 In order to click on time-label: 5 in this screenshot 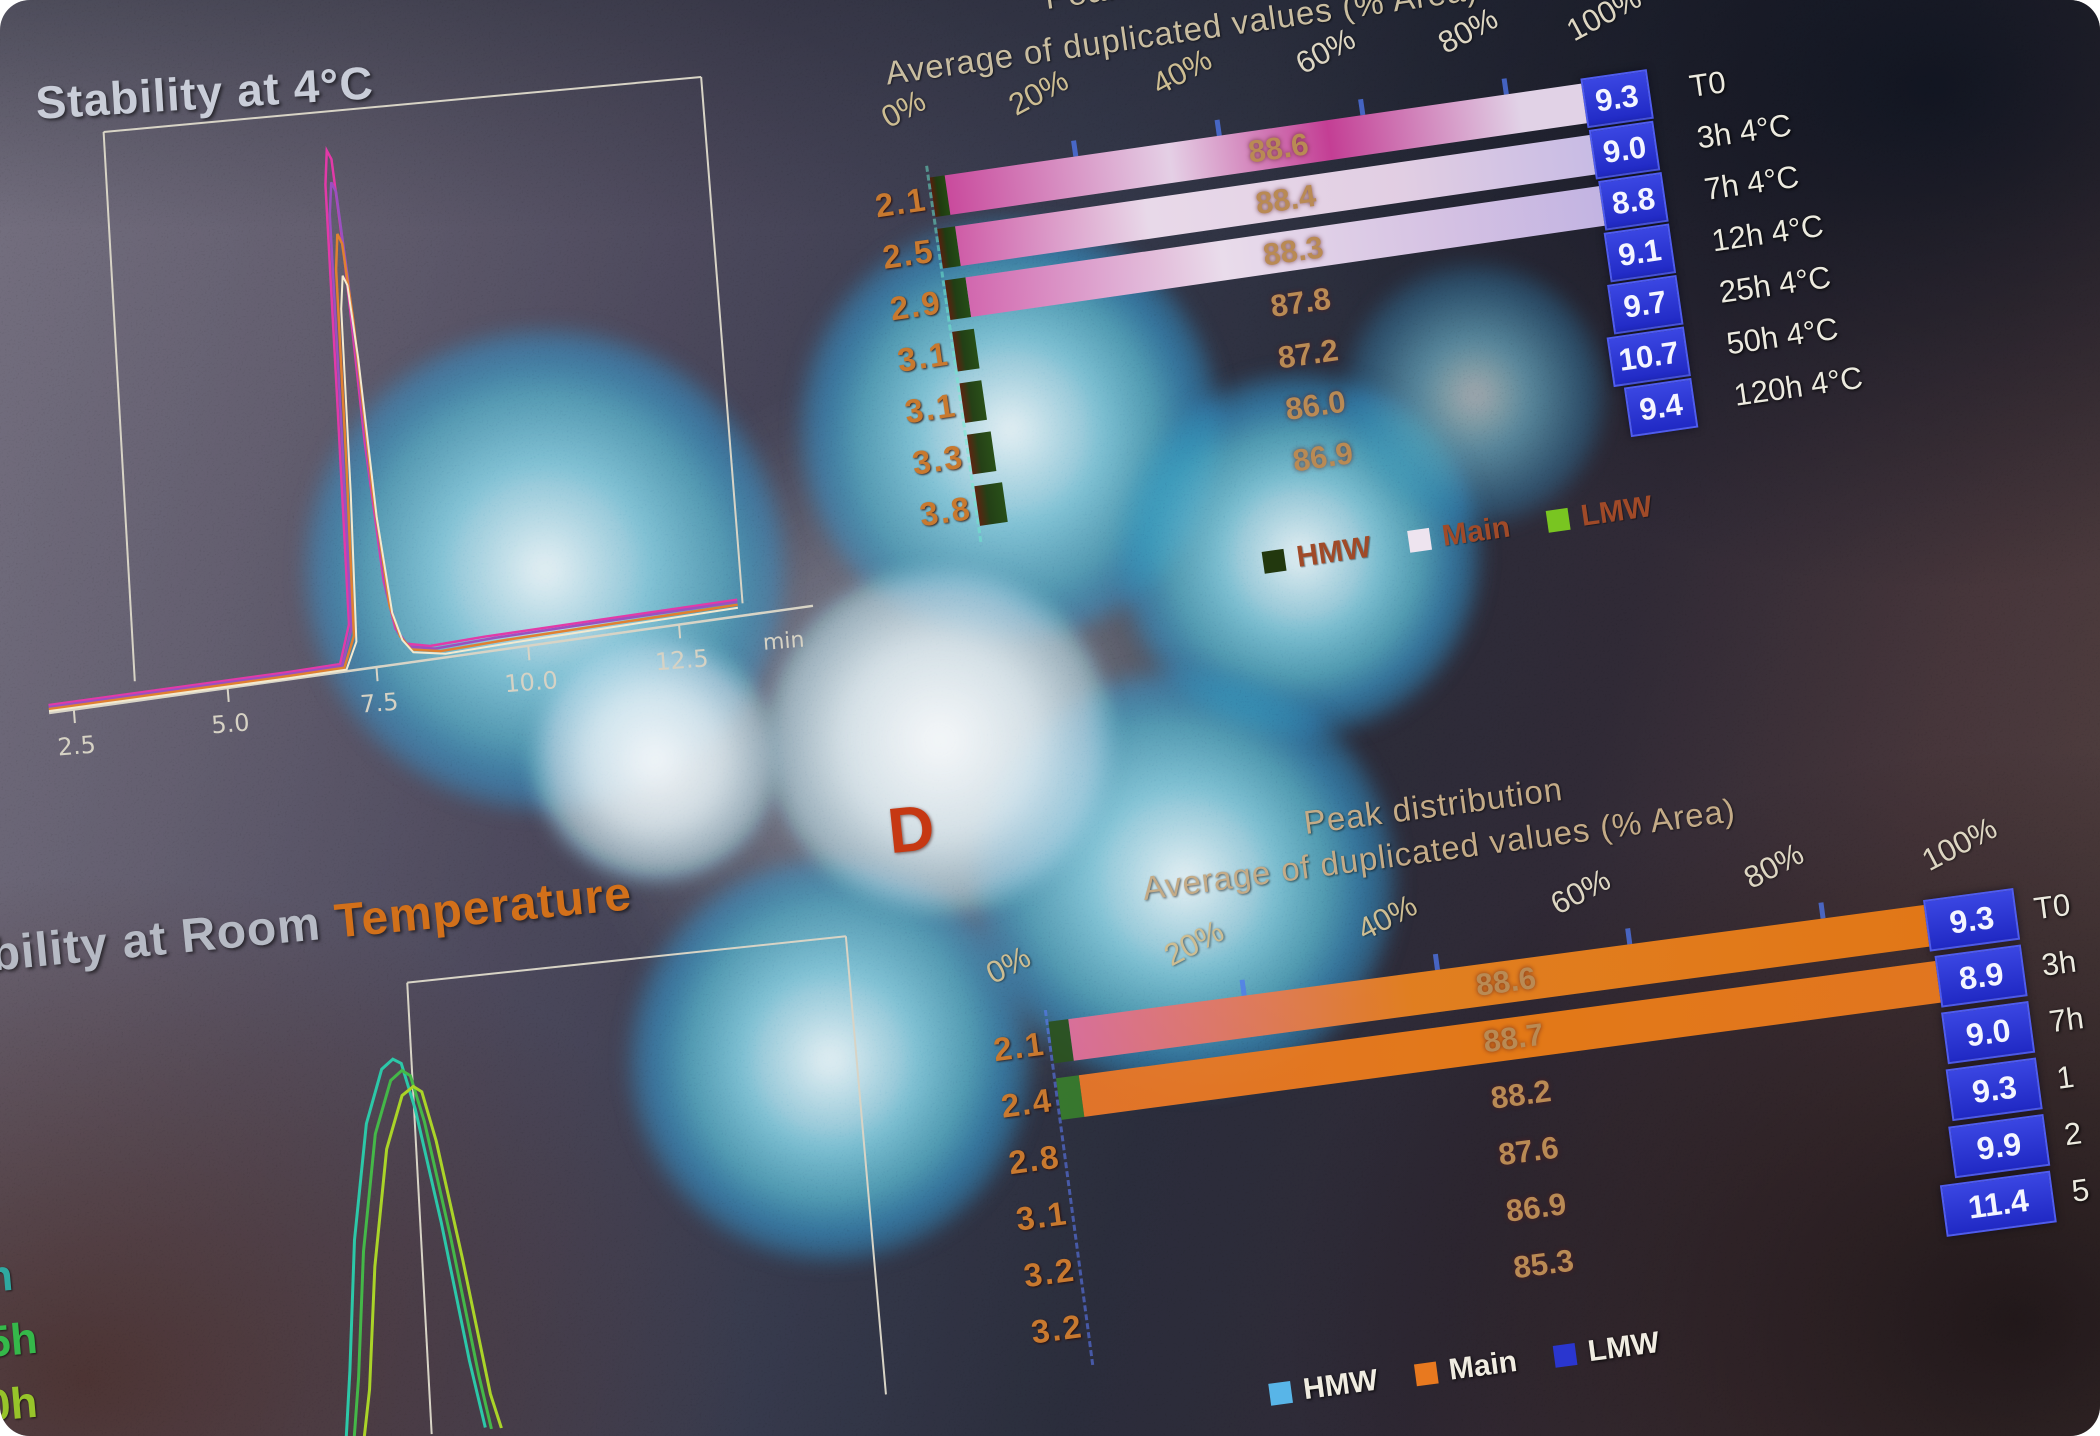, I will do `click(2080, 1190)`.